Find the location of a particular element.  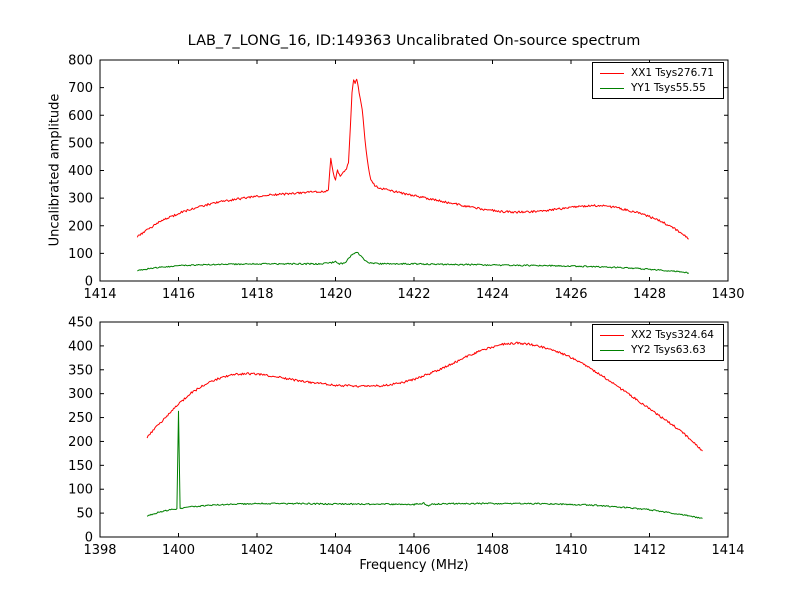

tick-label: 1410 is located at coordinates (570, 550).